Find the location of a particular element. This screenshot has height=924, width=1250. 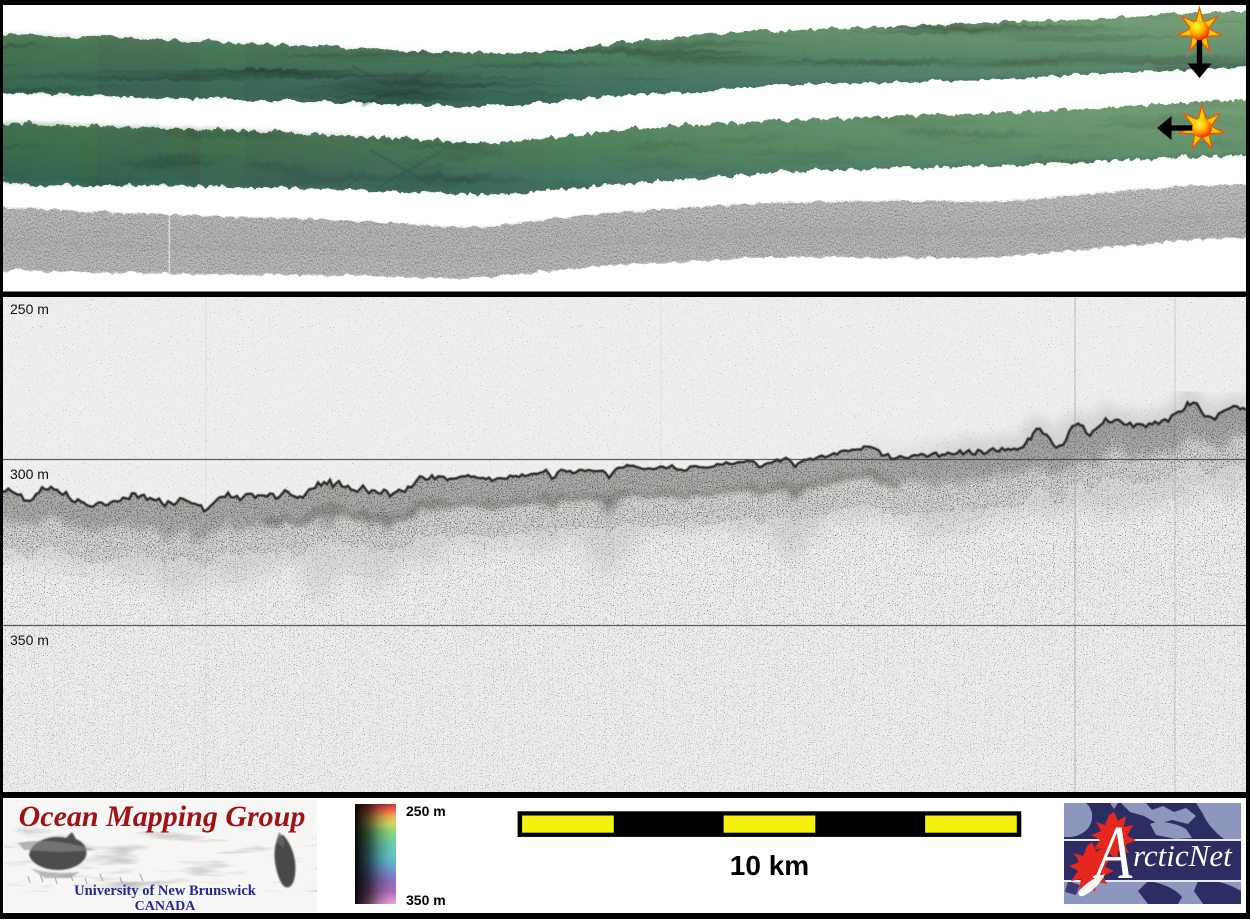

svg-text: rcticNet is located at coordinates (1183, 855).